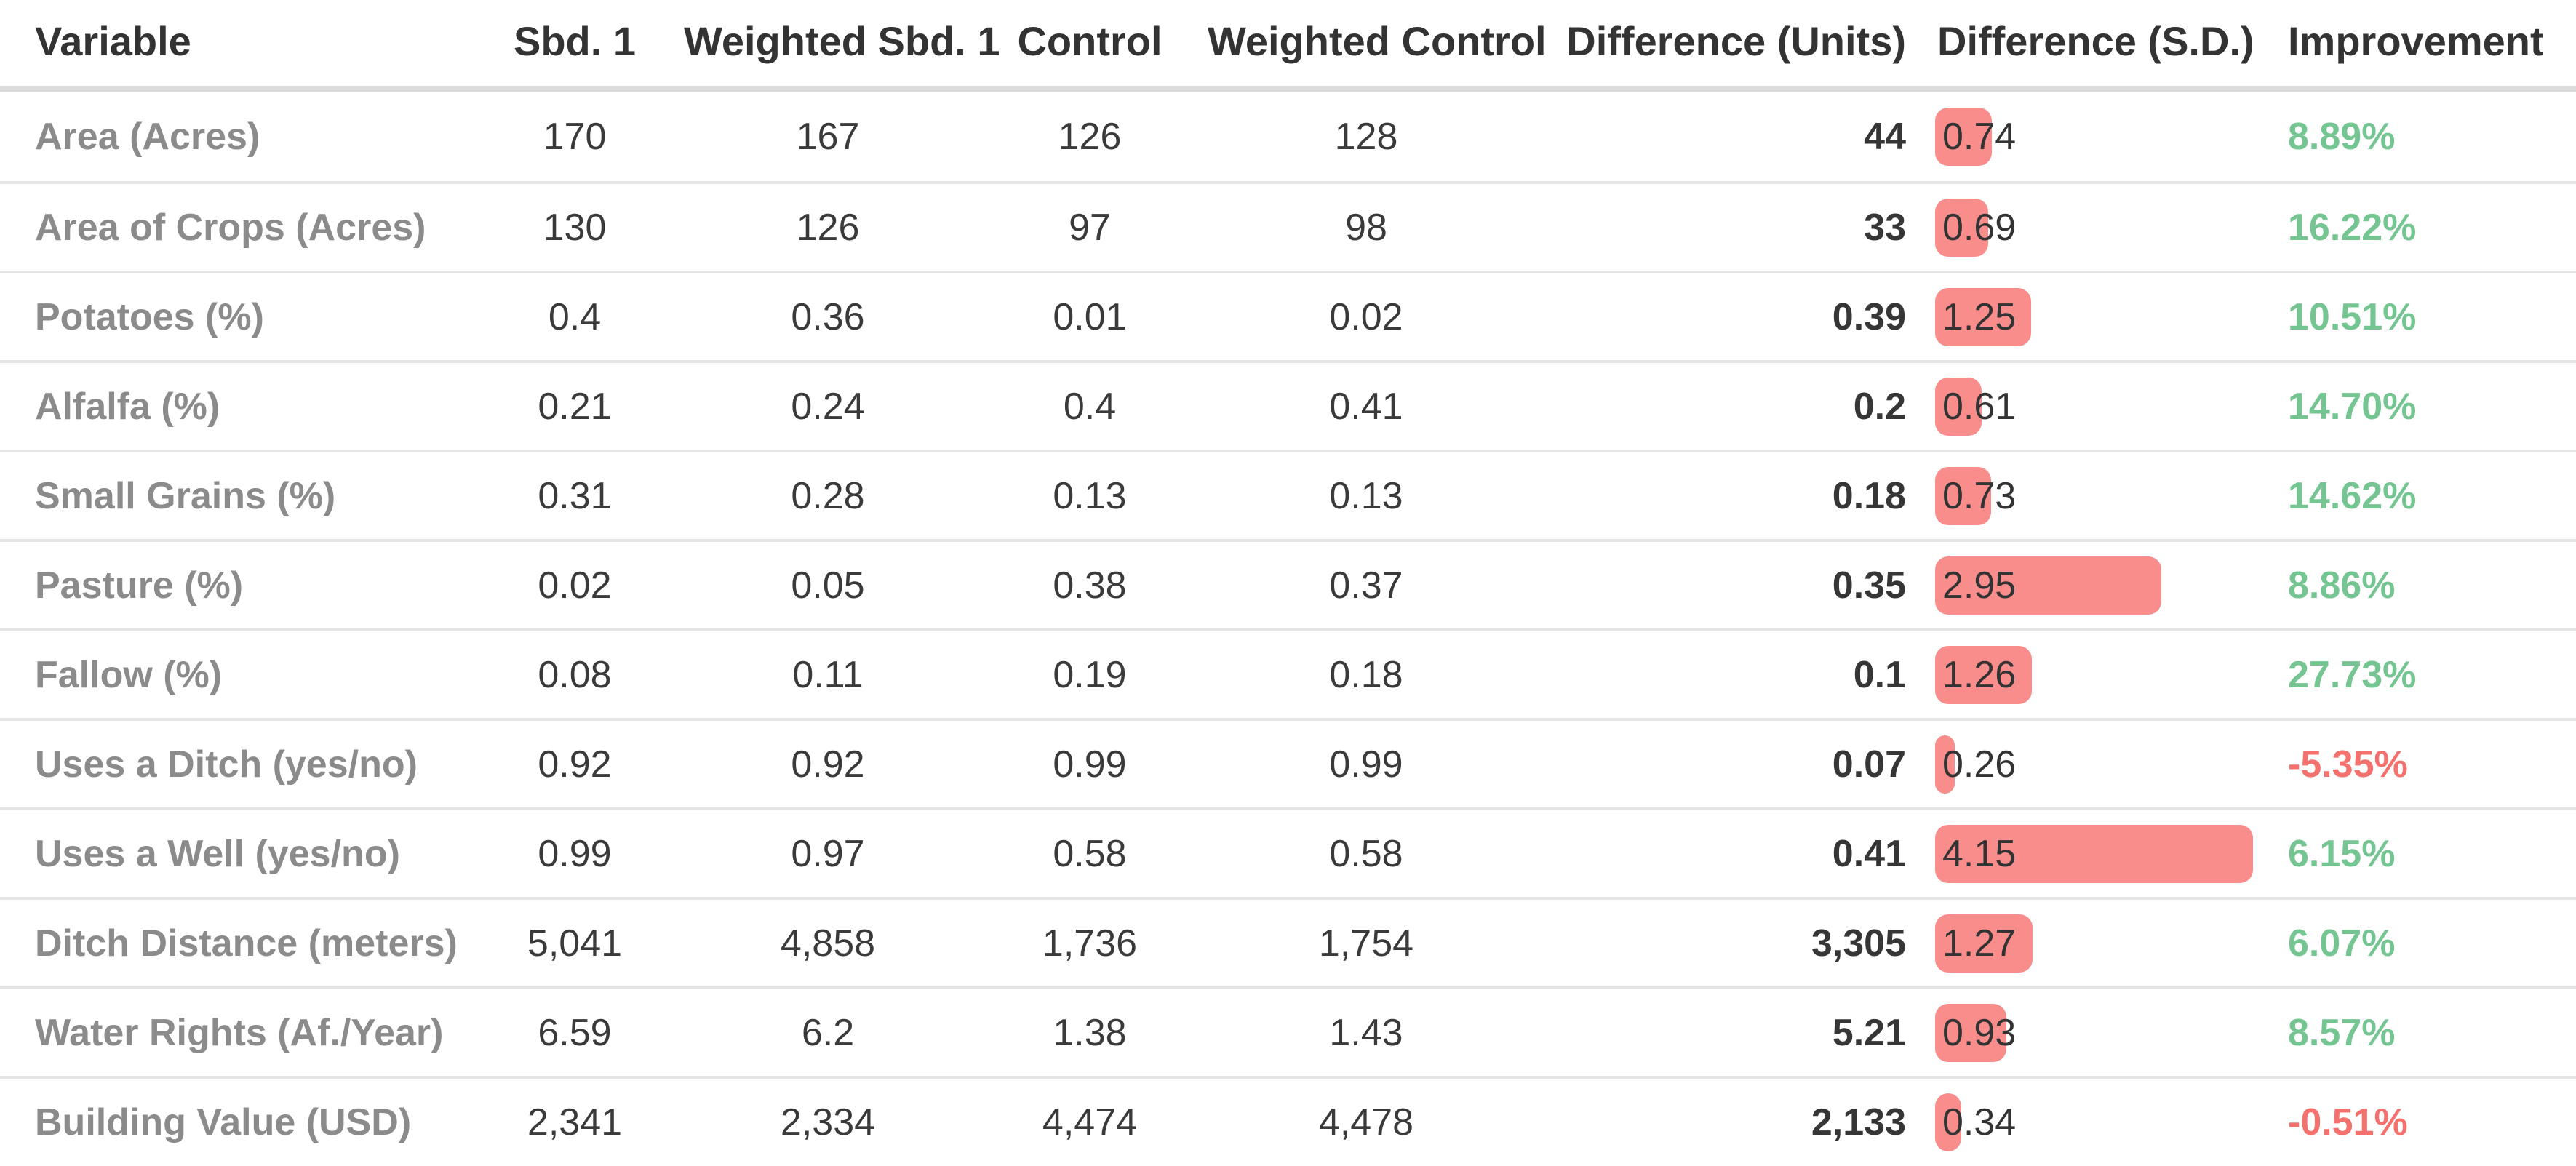 This screenshot has width=2576, height=1166. Describe the element at coordinates (1979, 853) in the screenshot. I see `difference-sd-value: 4.15` at that location.